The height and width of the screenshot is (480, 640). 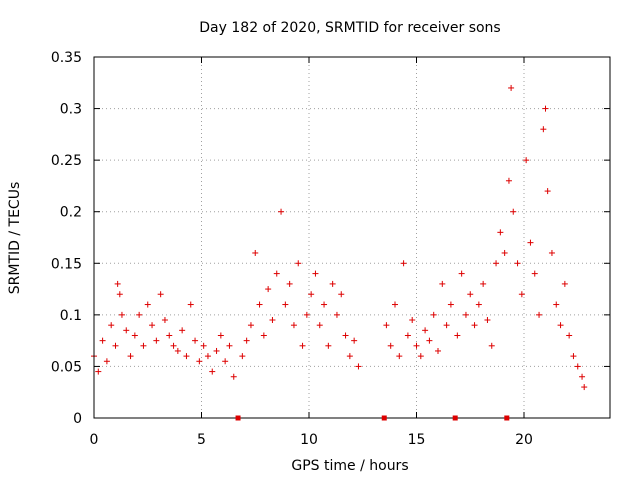 I want to click on y-tick-label: 0.2, so click(x=71, y=213).